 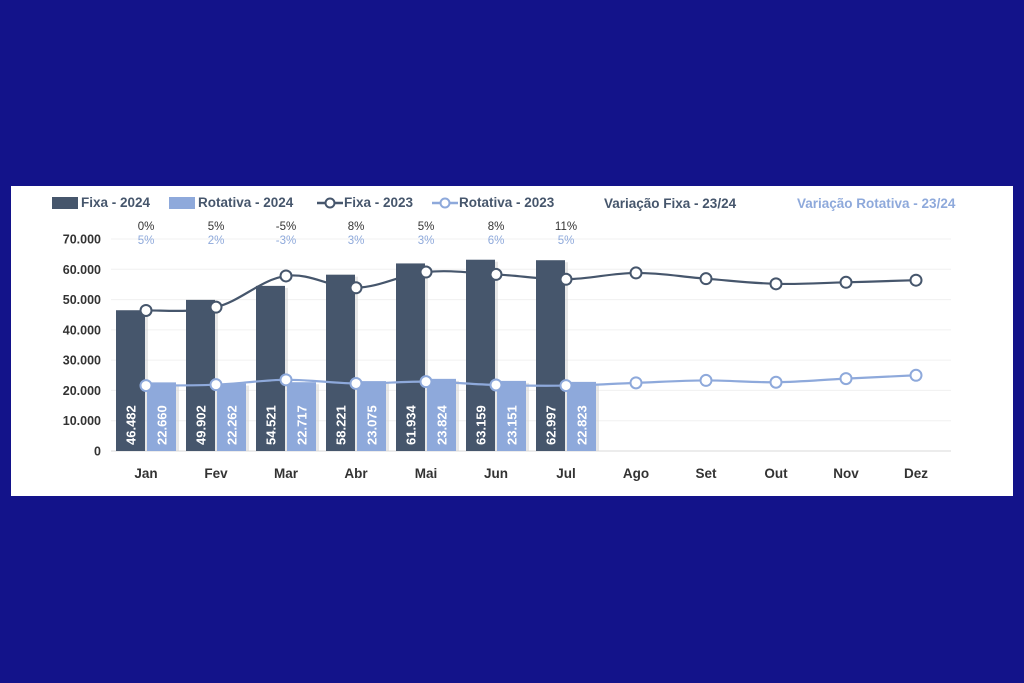 I want to click on legend-fixa-2023: Fixa - 2023, so click(x=364, y=202).